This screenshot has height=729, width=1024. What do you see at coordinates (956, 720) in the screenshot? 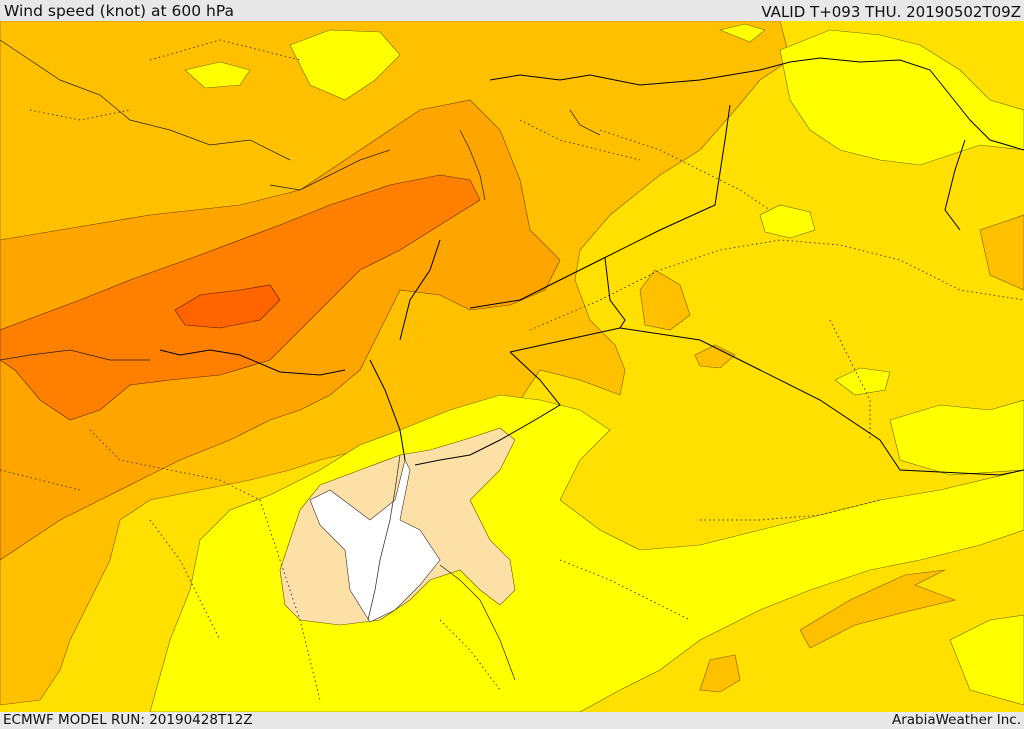
I see `credit-label: ArabiaWeather Inc.` at bounding box center [956, 720].